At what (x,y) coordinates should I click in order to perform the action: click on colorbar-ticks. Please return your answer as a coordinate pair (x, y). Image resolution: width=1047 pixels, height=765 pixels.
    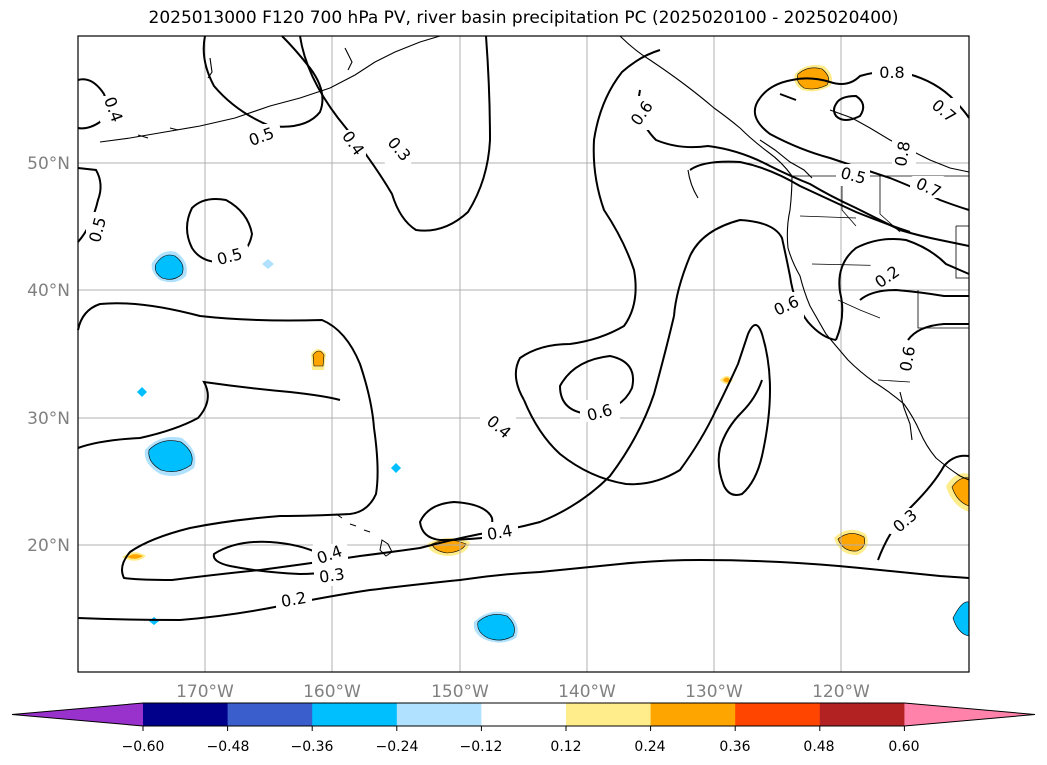
    Looking at the image, I should click on (523, 728).